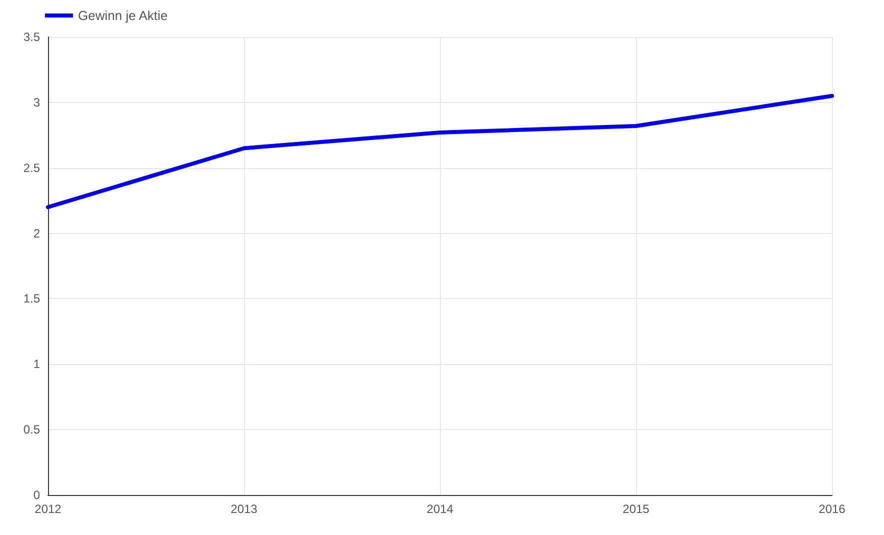 The width and height of the screenshot is (884, 535). What do you see at coordinates (31, 429) in the screenshot?
I see `y-tick-label: 0.5` at bounding box center [31, 429].